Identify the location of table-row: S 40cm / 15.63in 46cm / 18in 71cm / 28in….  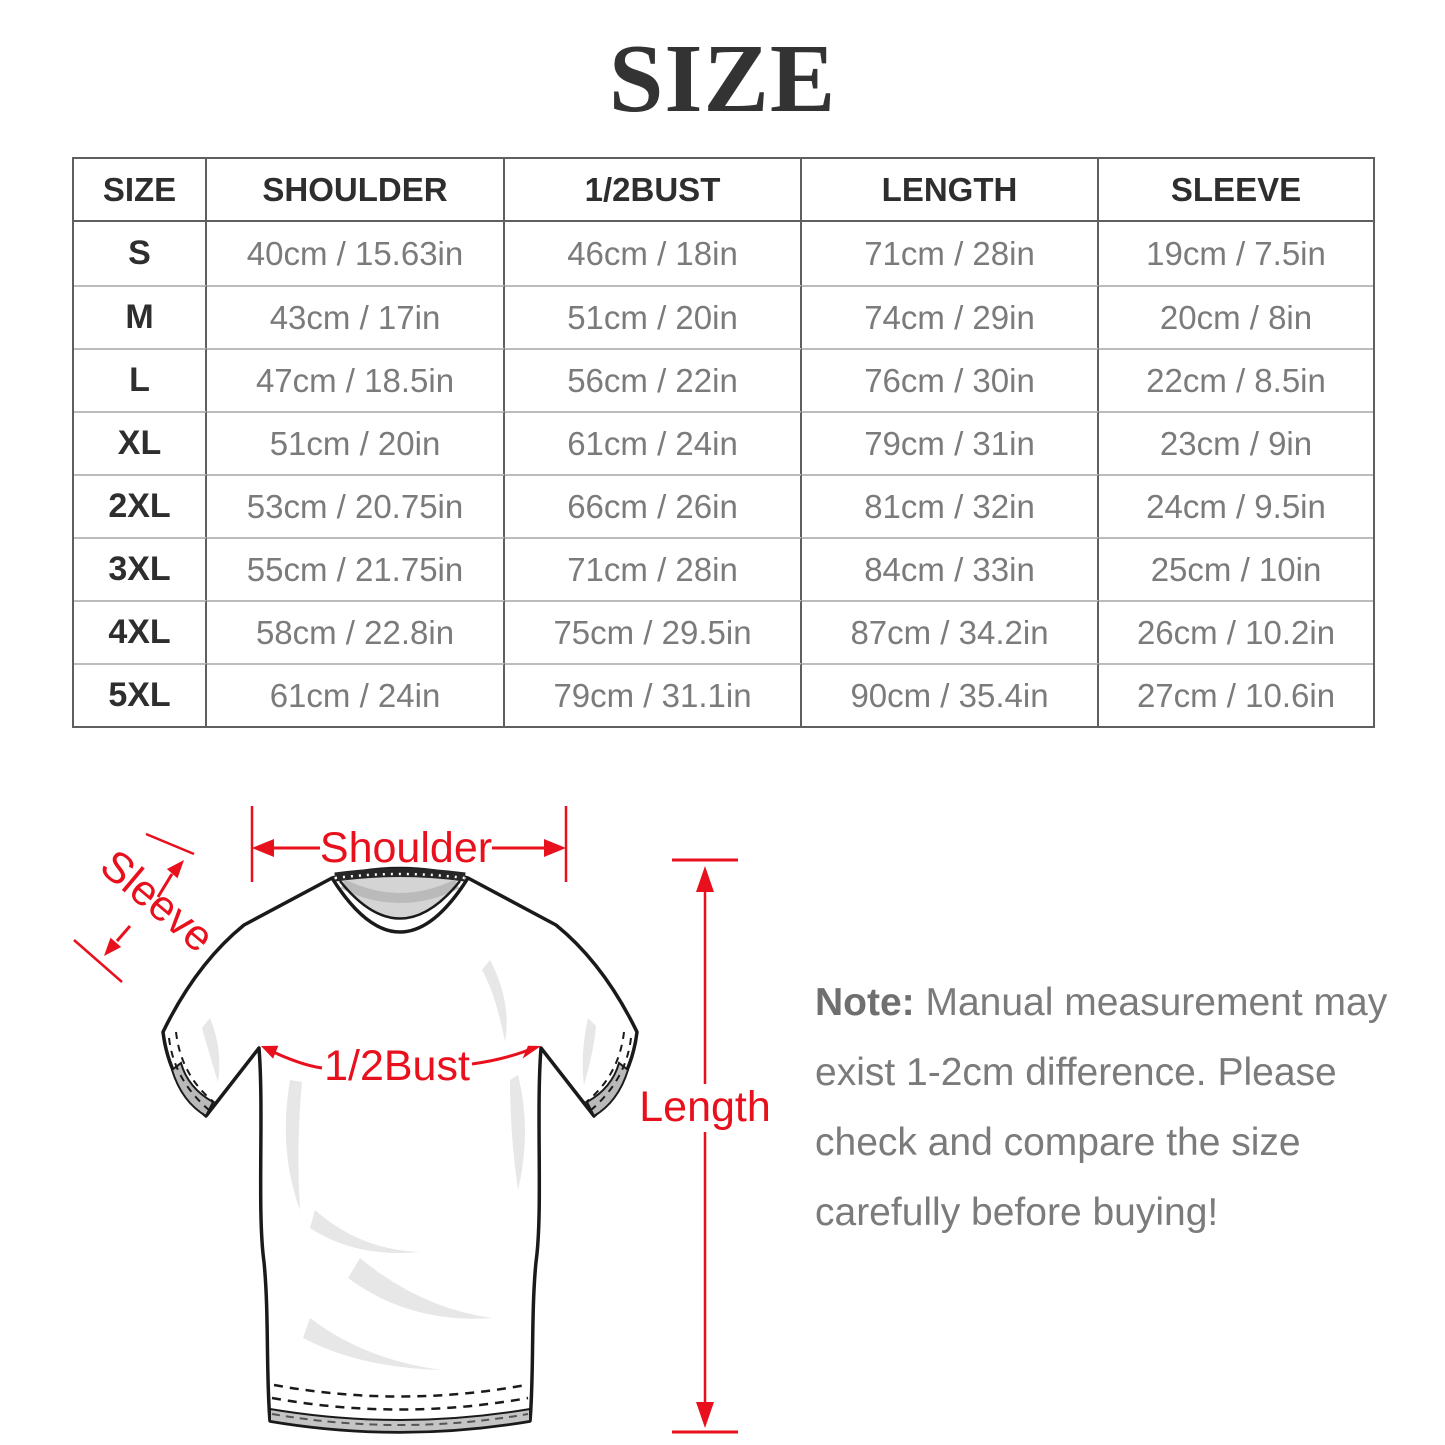
(723, 253).